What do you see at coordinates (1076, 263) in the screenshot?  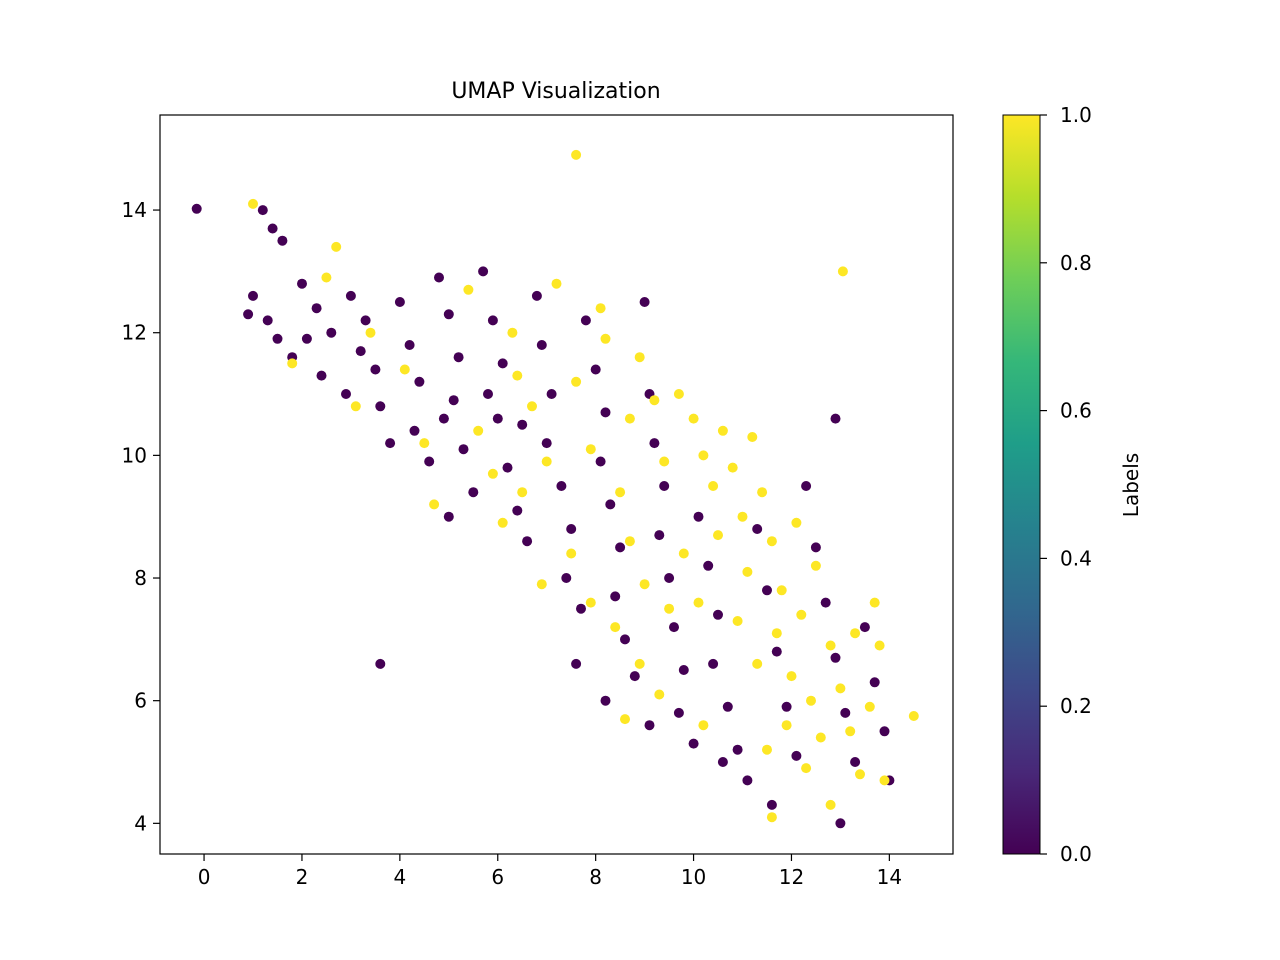 I see `colorbar-tick-label: 0.8` at bounding box center [1076, 263].